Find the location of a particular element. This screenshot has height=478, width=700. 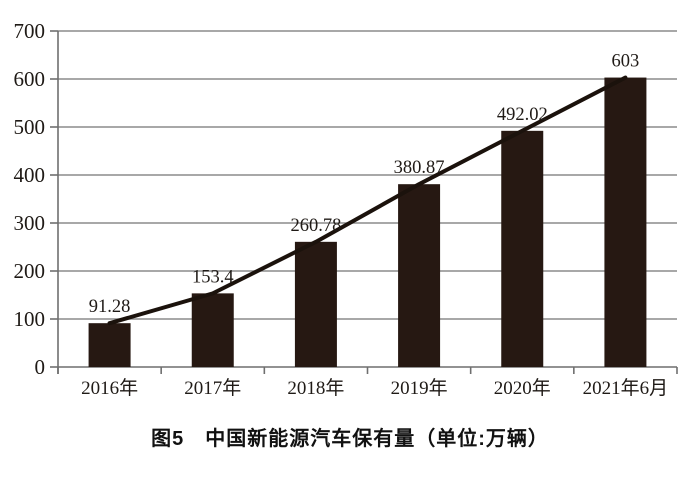

y-axis-tick-label: 400 is located at coordinates (30, 175).